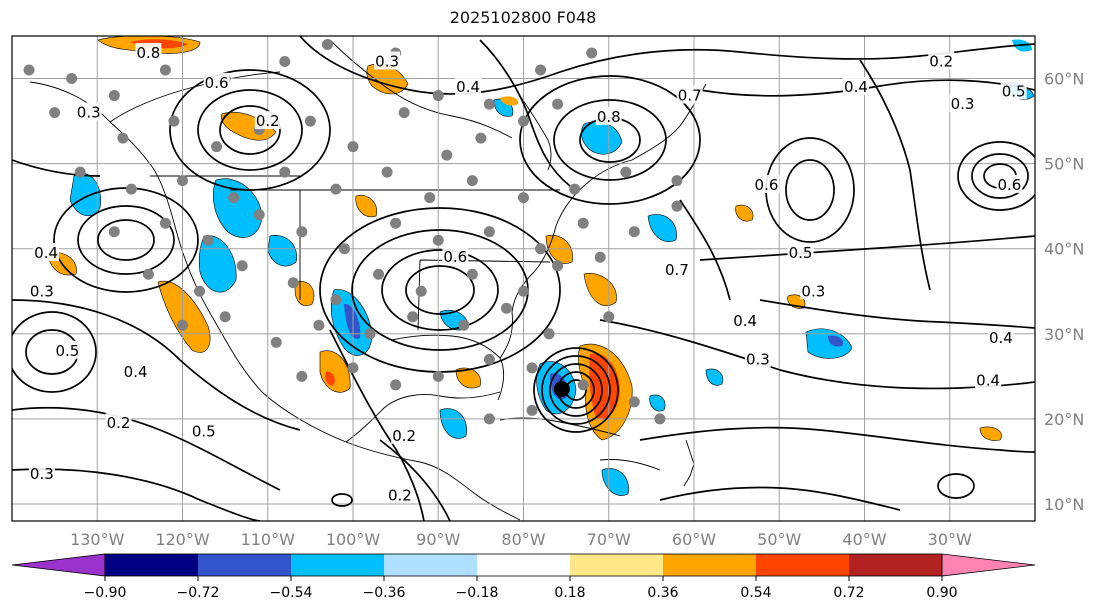 The image size is (1105, 615). Describe the element at coordinates (1064, 249) in the screenshot. I see `lat-tick-label: 40°N` at that location.